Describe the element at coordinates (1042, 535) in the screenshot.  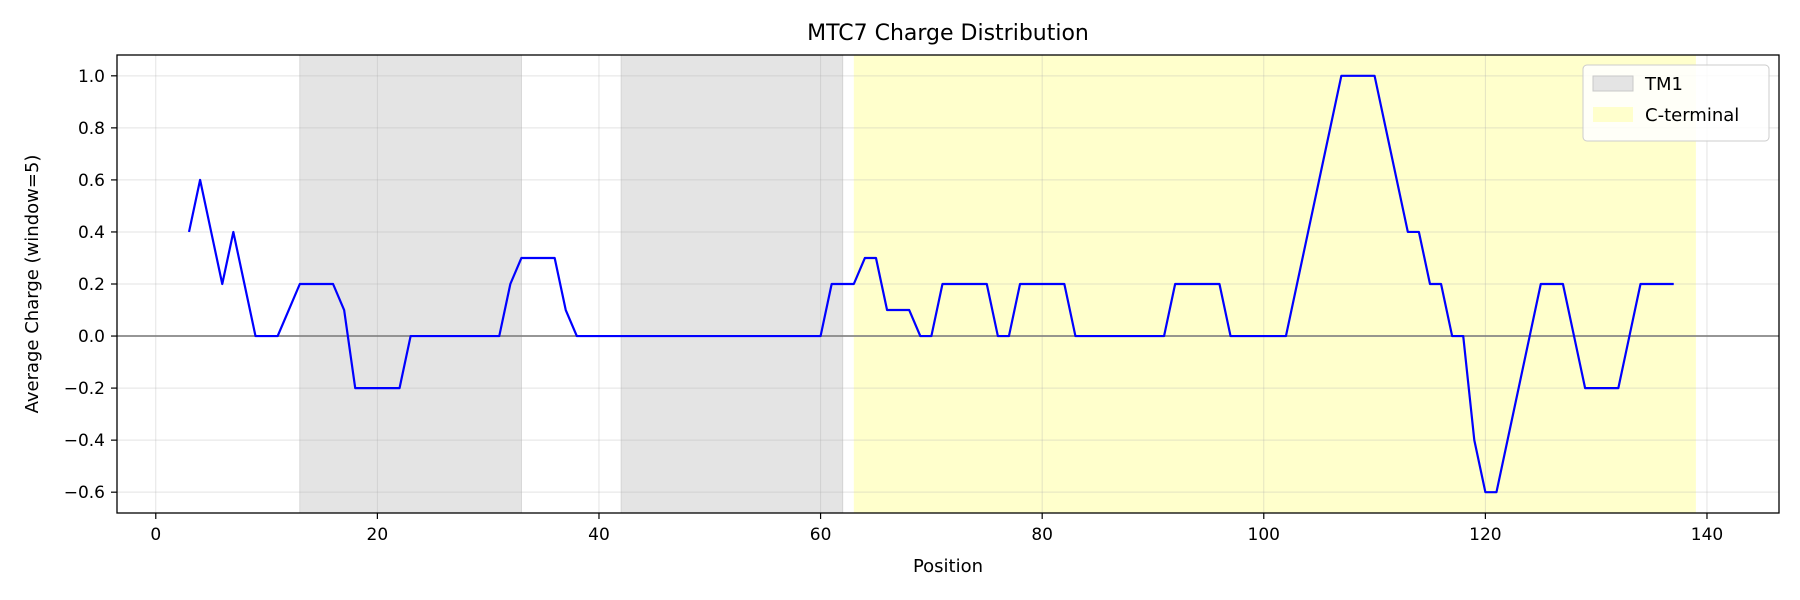
I see `x-tick-label: 80` at that location.